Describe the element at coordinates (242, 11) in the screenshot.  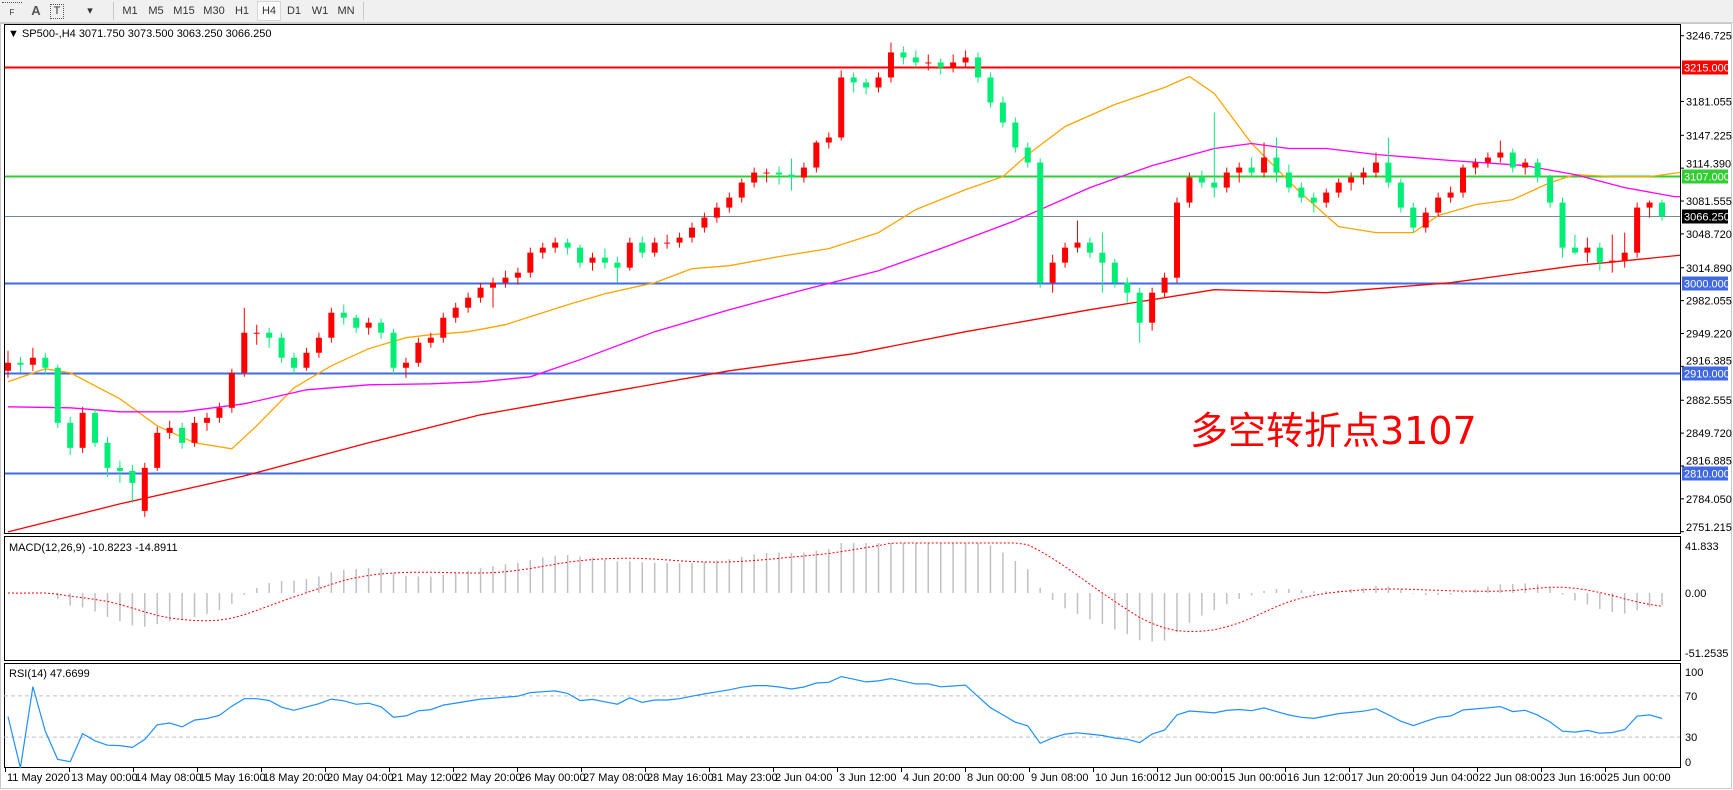
I see `period-h1-button: H1` at that location.